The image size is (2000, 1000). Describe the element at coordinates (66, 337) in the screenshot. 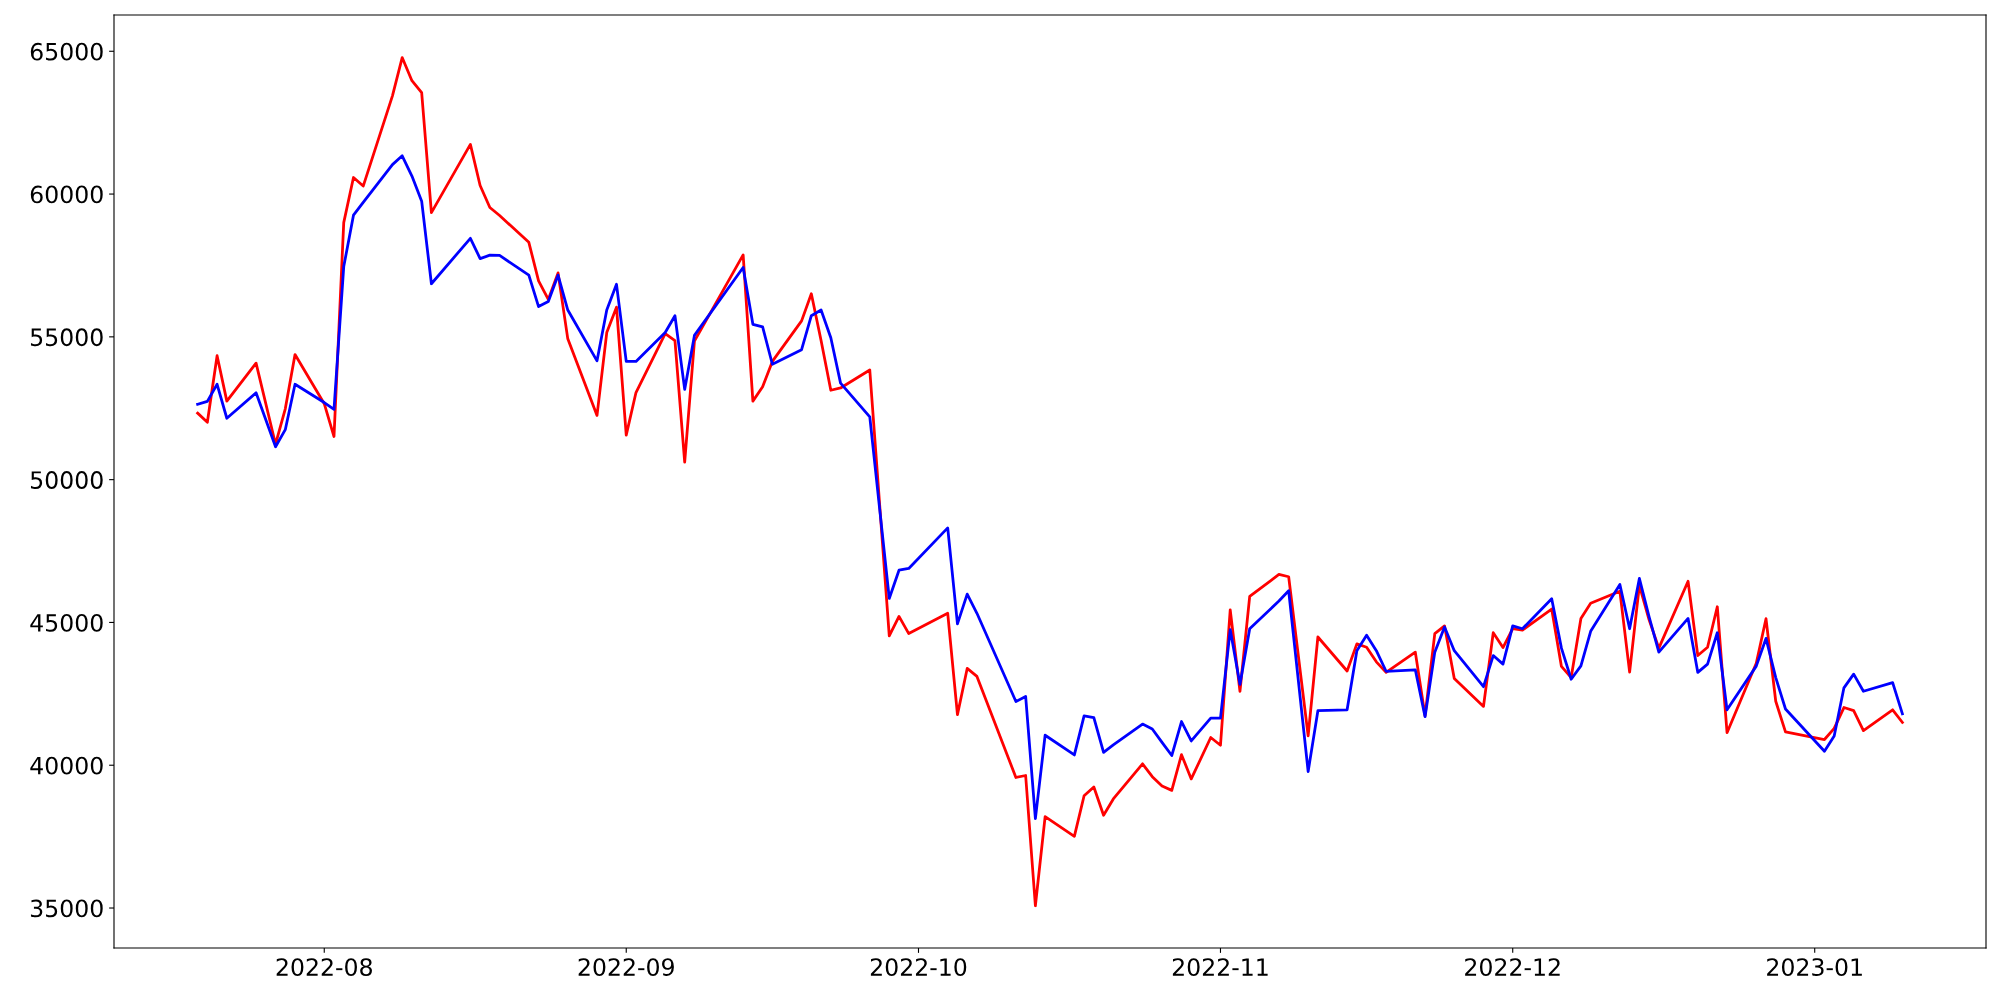

I see `y-tick-label: 55000` at that location.